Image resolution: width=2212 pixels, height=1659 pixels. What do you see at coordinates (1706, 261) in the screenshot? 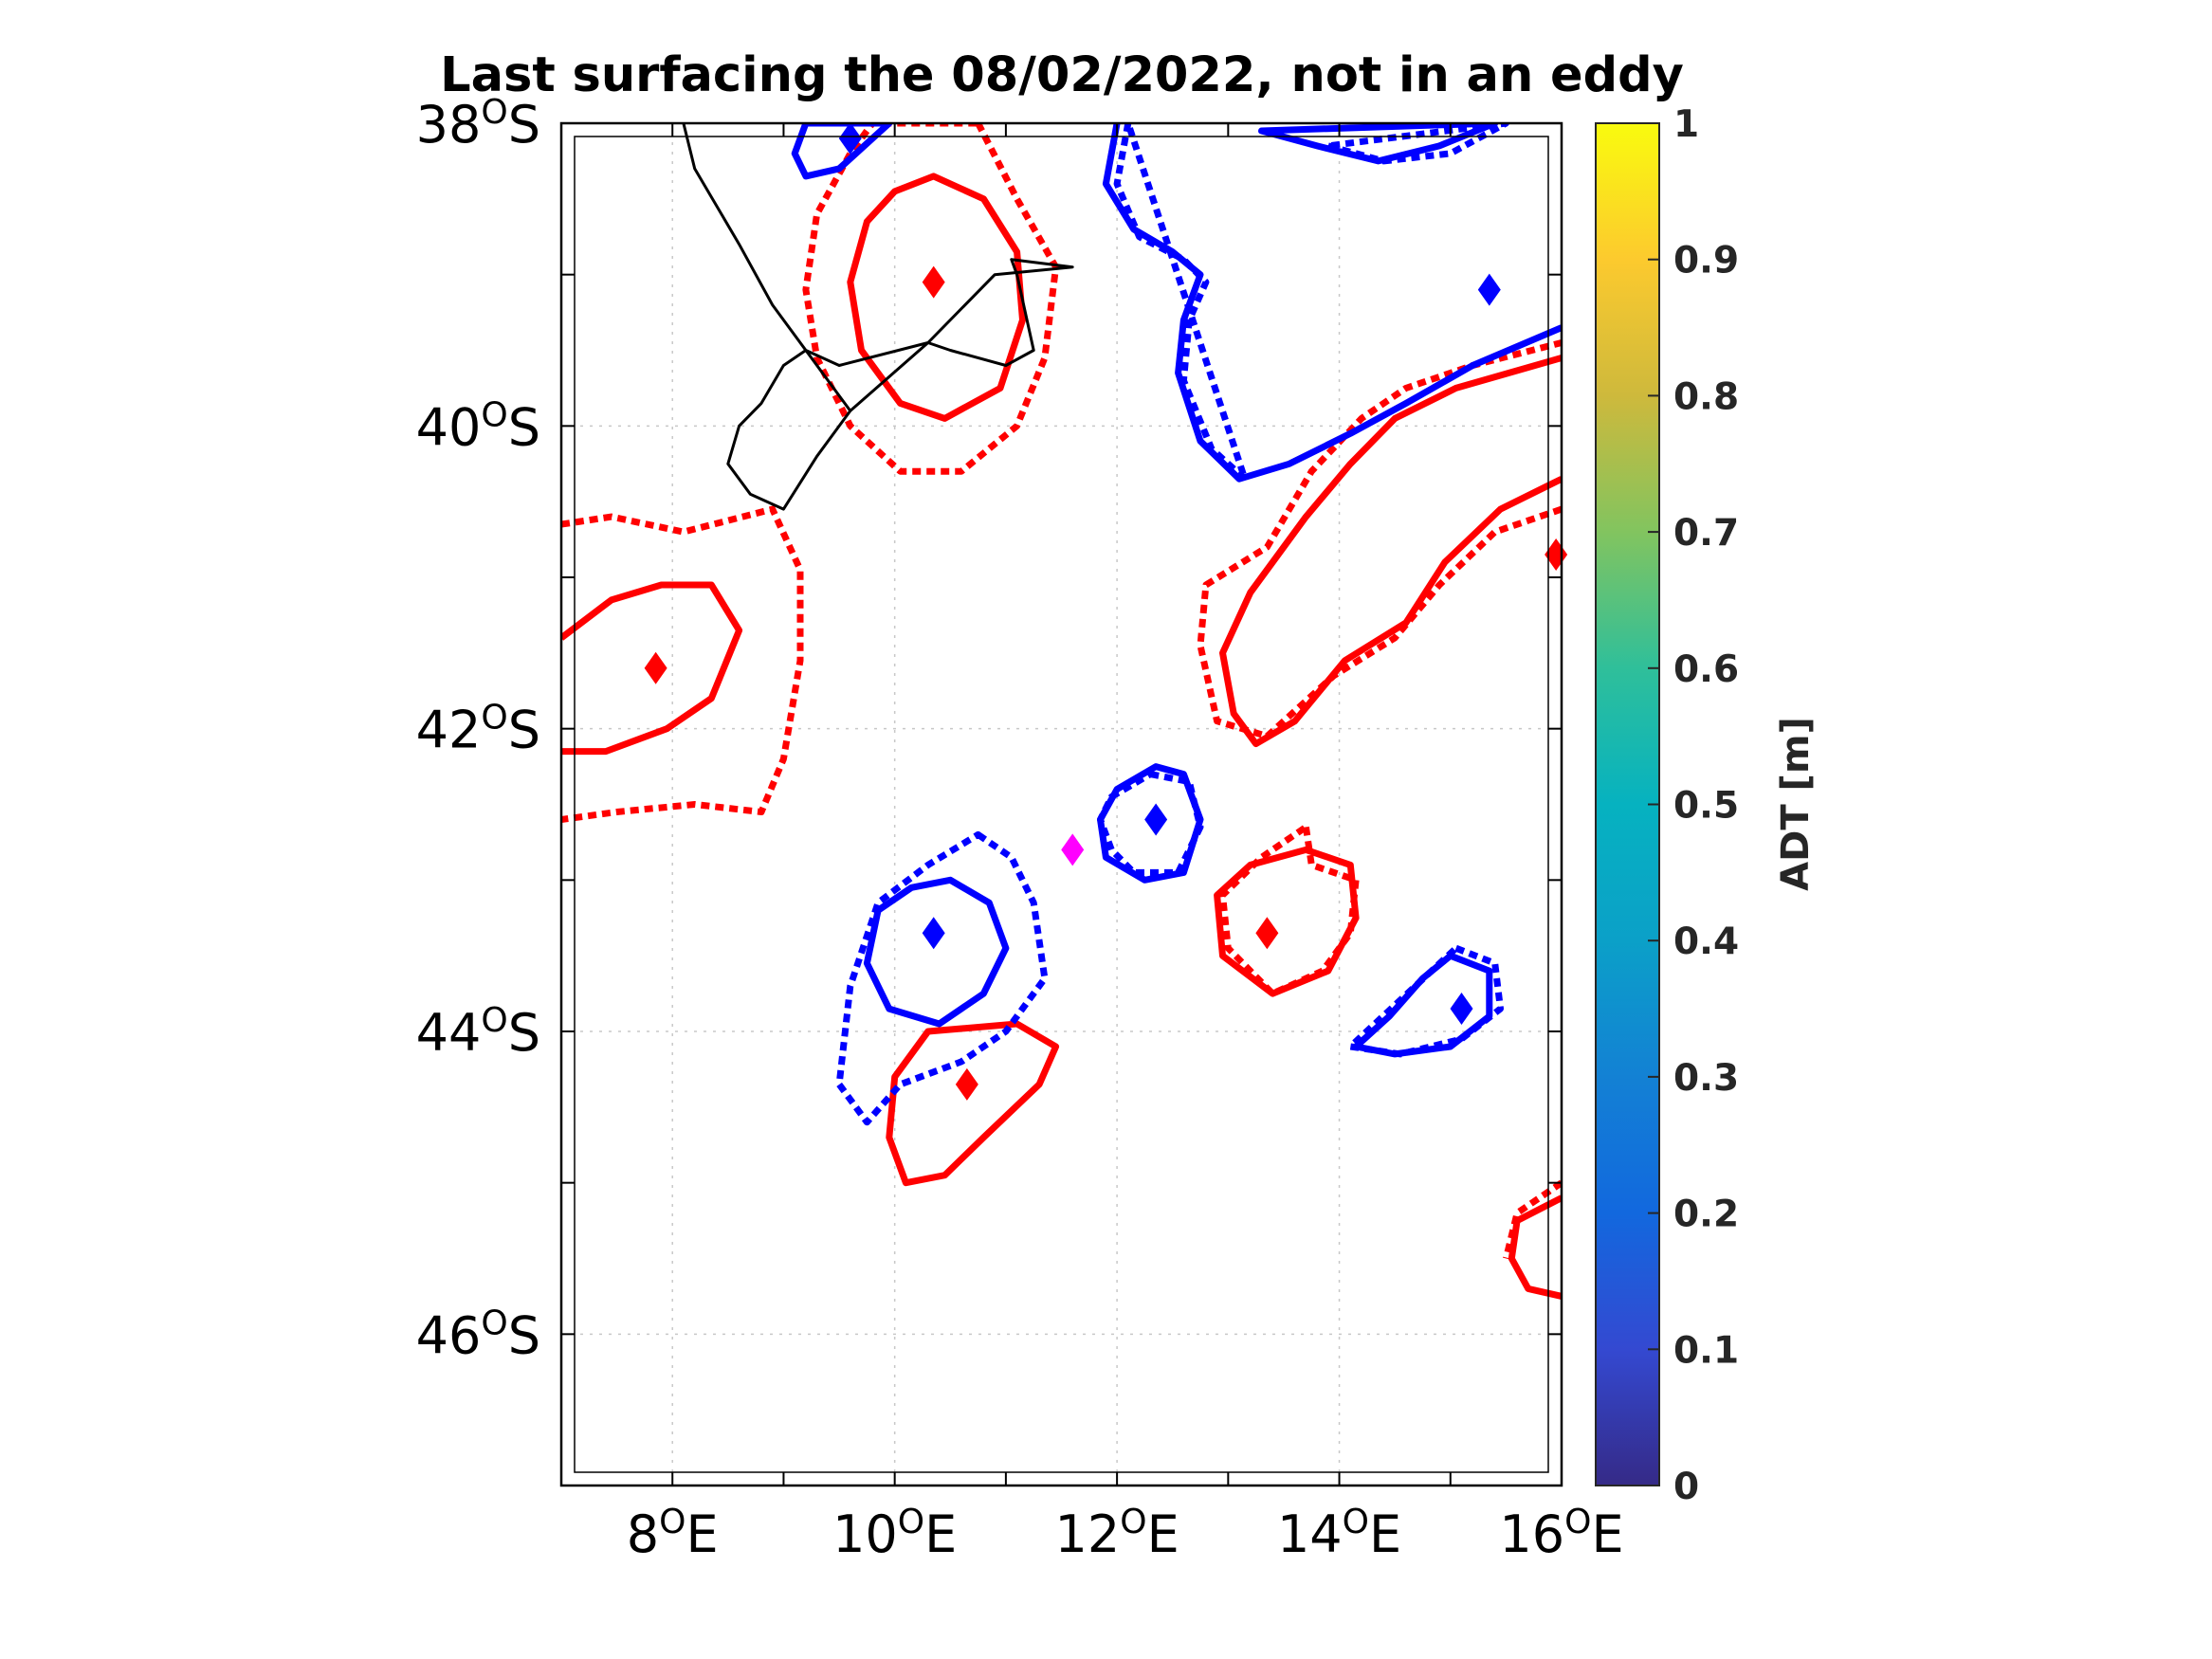
I see `colorbar-tick-label: 0.9` at bounding box center [1706, 261].